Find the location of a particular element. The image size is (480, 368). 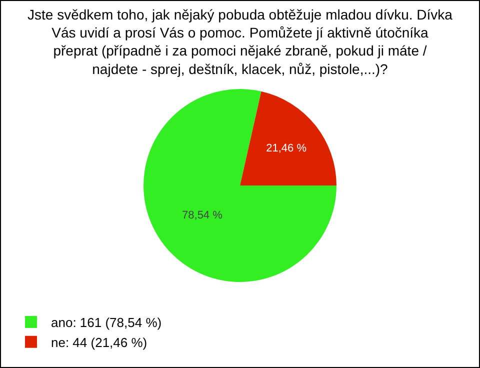

pie-slice is located at coordinates (288, 138).